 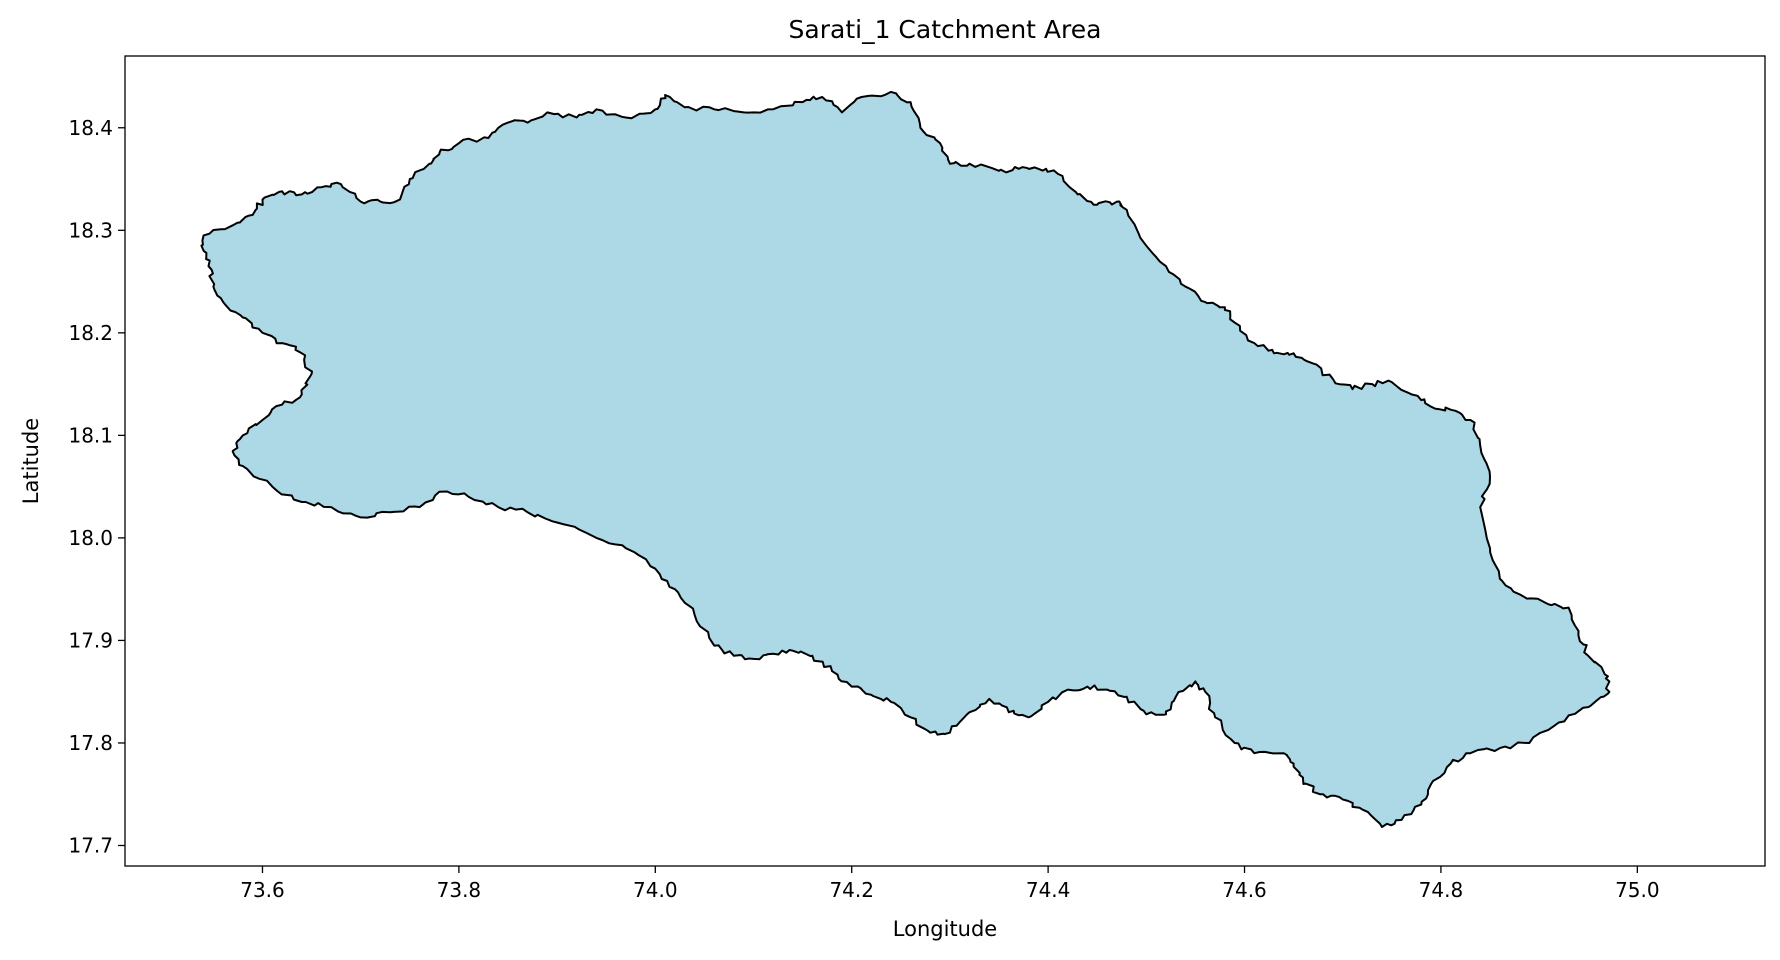 I want to click on x-tick-label: 74.2, so click(x=851, y=890).